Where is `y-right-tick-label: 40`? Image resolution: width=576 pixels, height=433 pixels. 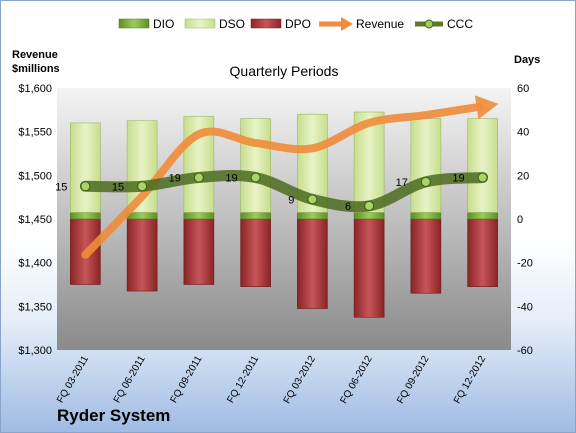
y-right-tick-label: 40 is located at coordinates (523, 133).